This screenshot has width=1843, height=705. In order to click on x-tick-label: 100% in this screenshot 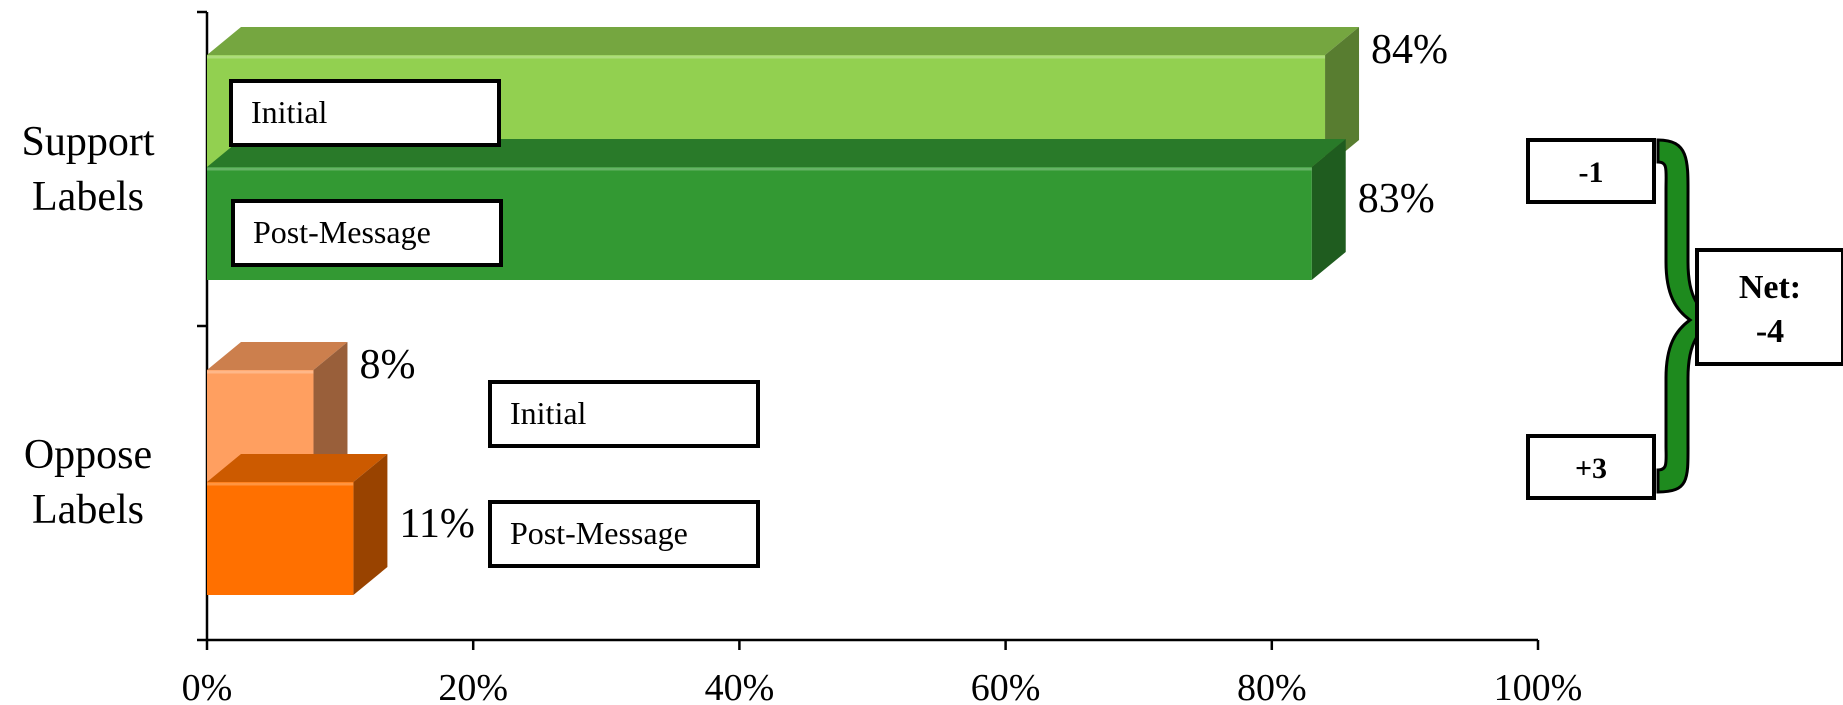, I will do `click(1538, 686)`.